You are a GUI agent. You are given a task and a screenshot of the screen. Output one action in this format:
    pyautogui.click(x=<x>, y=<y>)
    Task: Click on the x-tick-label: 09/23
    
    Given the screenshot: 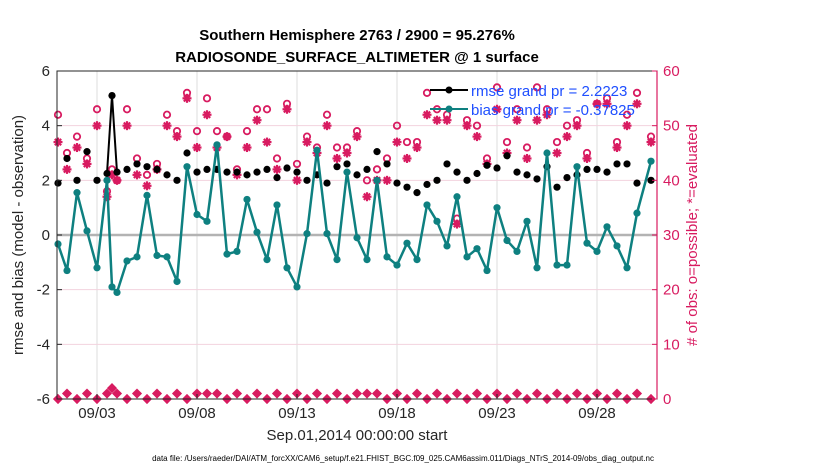 What is the action you would take?
    pyautogui.click(x=497, y=413)
    